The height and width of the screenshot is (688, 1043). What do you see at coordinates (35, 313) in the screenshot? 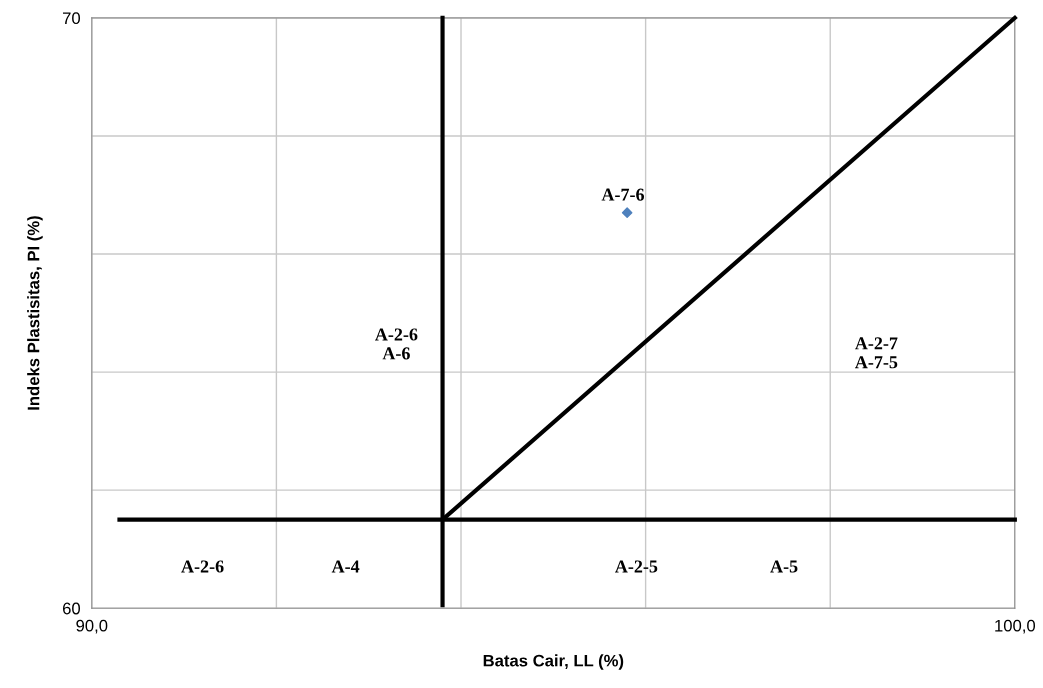
I see `y-axis-title: Indeks Plastisitas, PI (%)` at bounding box center [35, 313].